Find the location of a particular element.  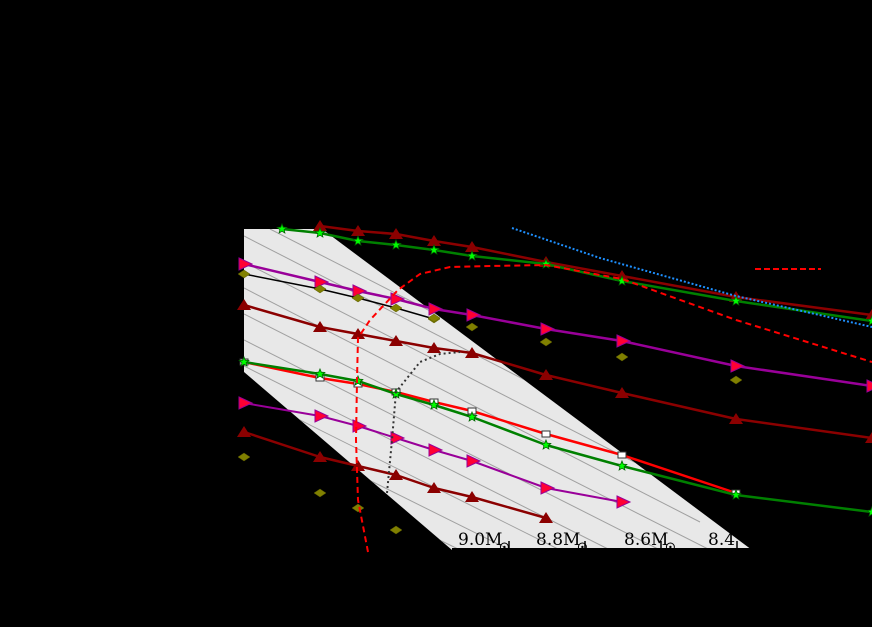

mass-label: 8.6M is located at coordinates (646, 540).